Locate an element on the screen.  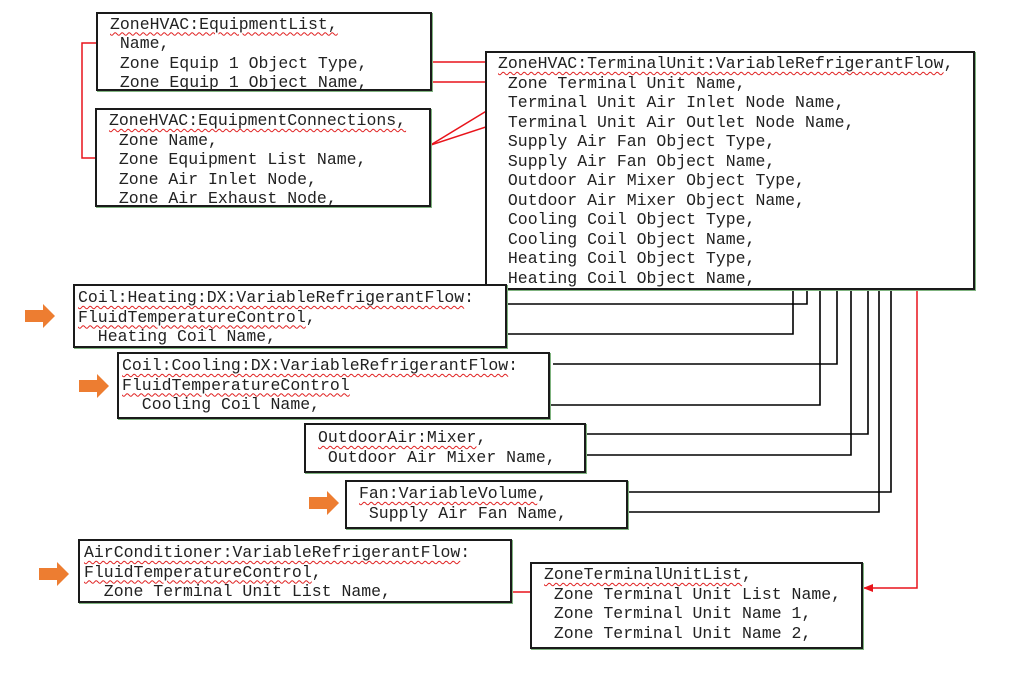
field: Zone Terminal Unit Name 1, is located at coordinates (678, 613).